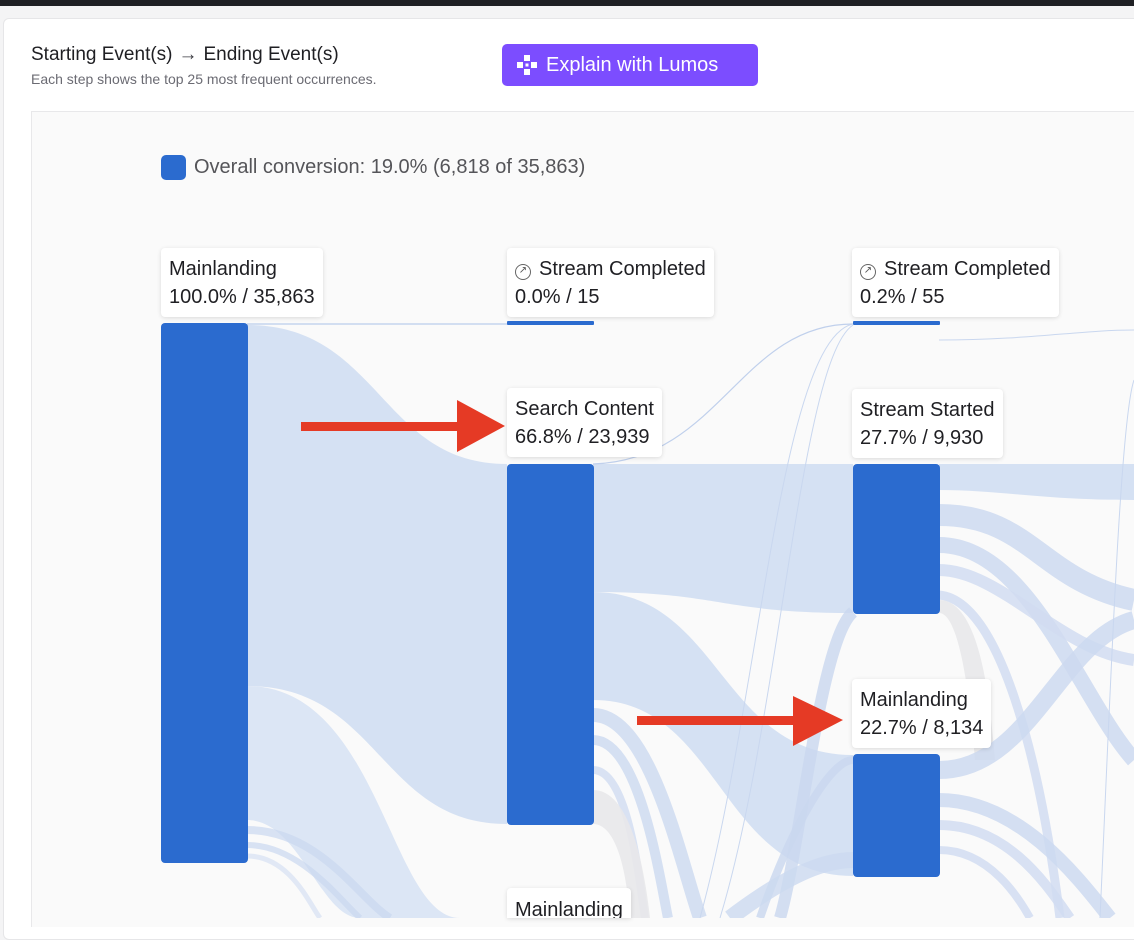 This screenshot has width=1134, height=940. Describe the element at coordinates (789, 885) in the screenshot. I see `flow-incoming-to-mainlanding2-c` at that location.